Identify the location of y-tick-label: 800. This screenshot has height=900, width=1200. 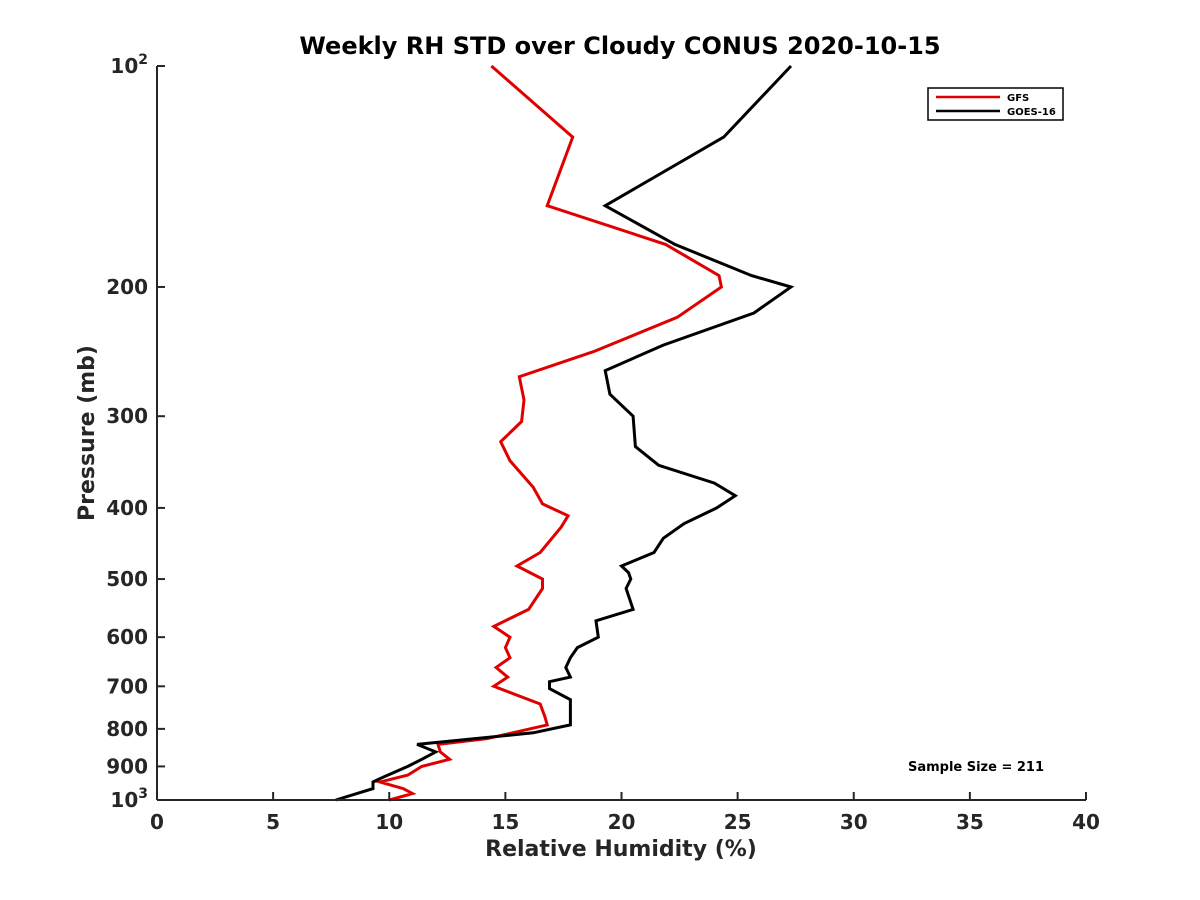
(127, 729).